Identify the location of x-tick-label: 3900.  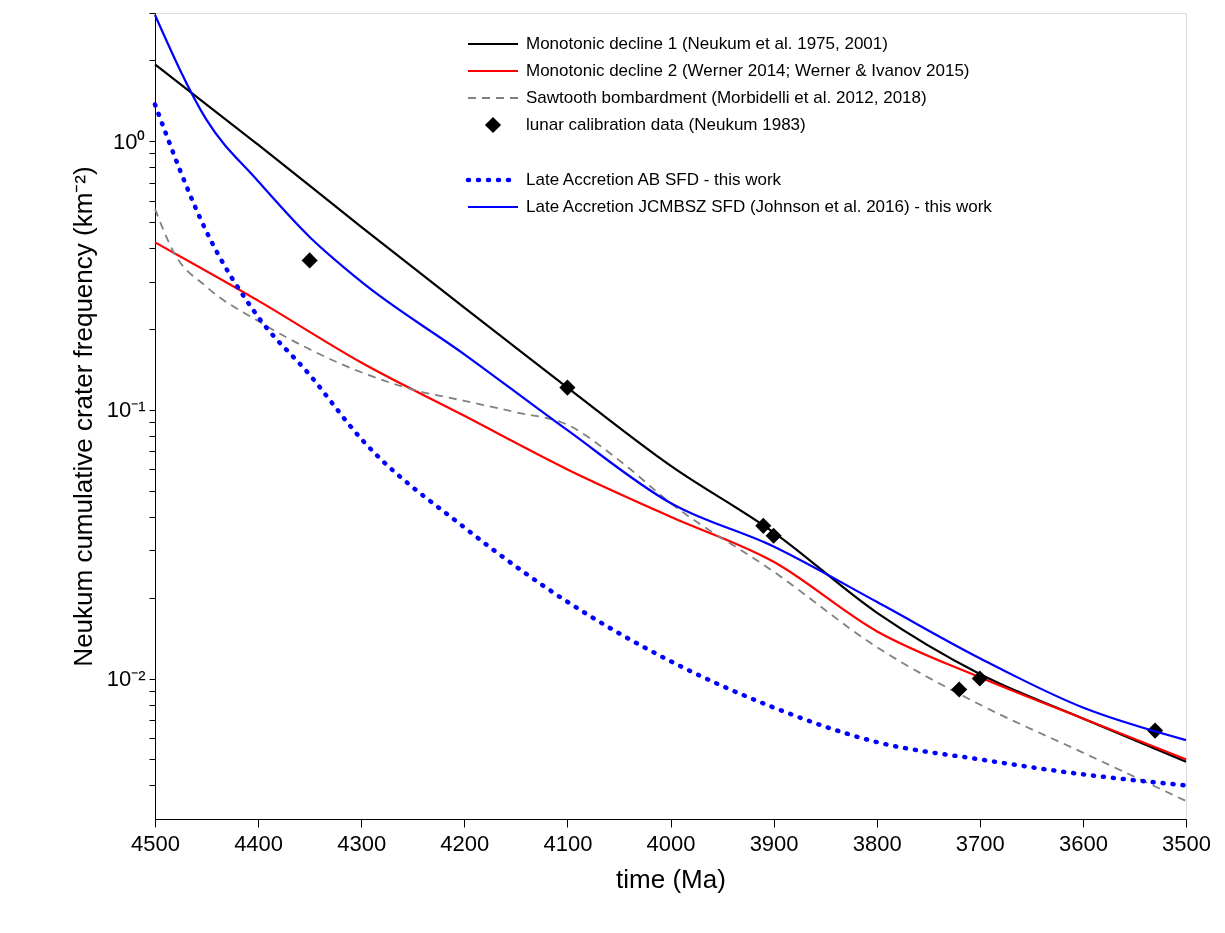
(774, 843).